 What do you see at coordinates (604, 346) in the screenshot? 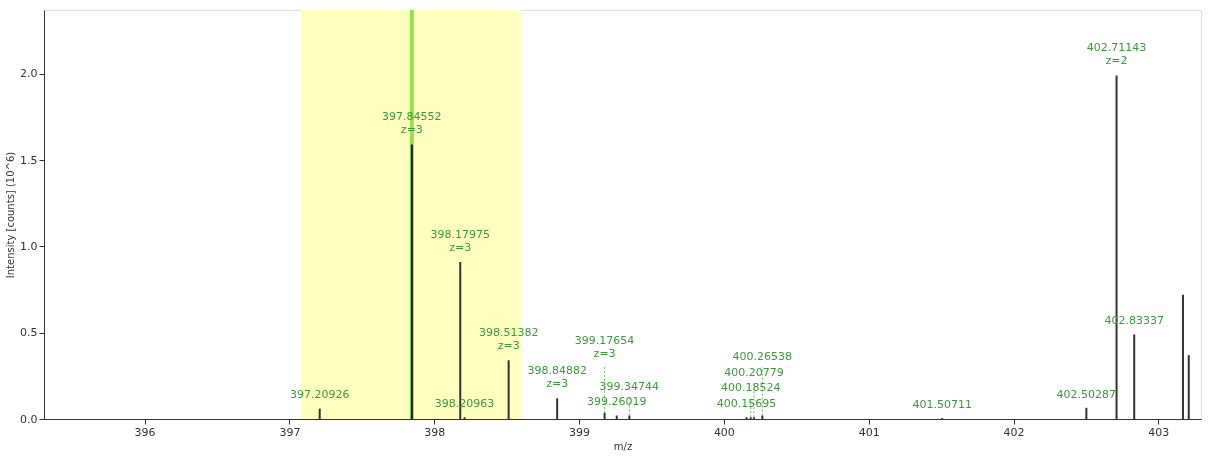
I see `annotation: 399.17654 z=3` at bounding box center [604, 346].